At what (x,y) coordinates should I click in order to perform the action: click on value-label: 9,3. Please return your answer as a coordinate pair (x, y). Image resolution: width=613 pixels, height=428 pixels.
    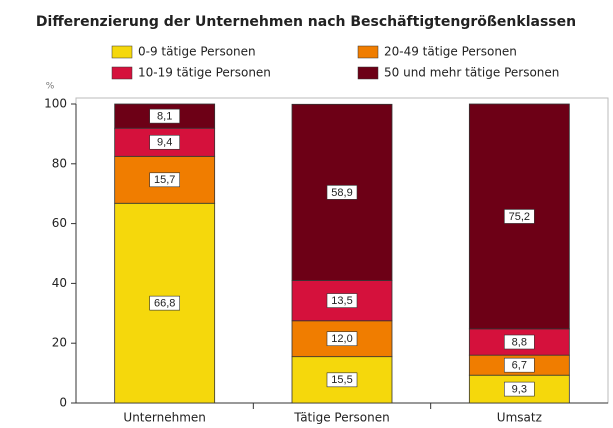
    Looking at the image, I should click on (519, 390).